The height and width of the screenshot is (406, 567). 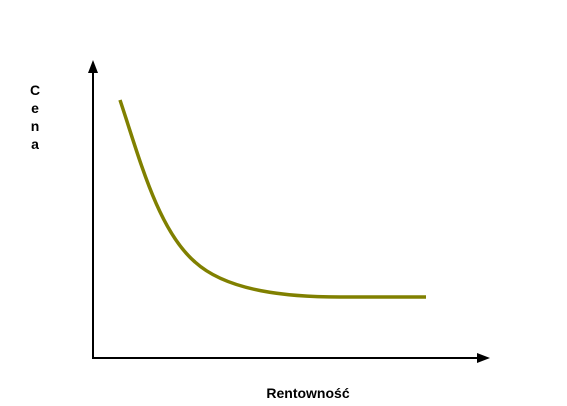 I want to click on y-axis-arrowhead-icon, so click(x=93, y=66).